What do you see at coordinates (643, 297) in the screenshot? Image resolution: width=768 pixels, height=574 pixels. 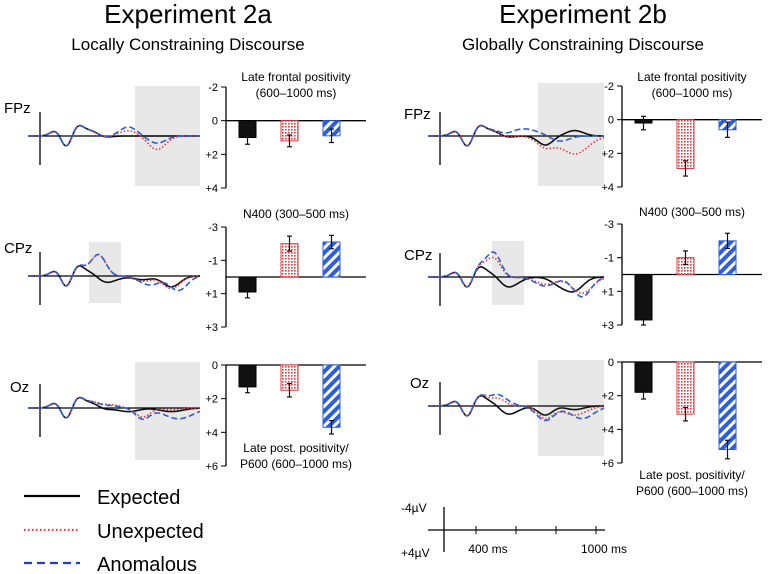 I see `bar-2b-cpz-expected` at bounding box center [643, 297].